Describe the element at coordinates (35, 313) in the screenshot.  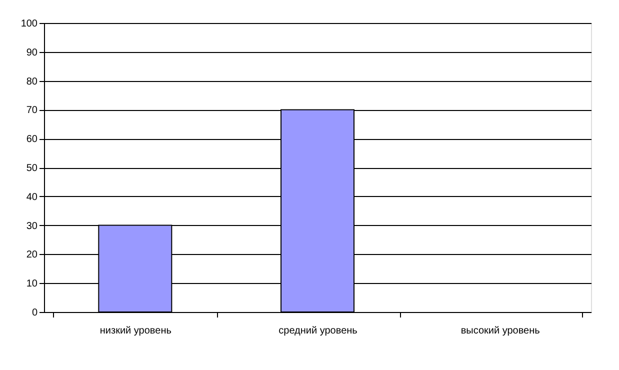
I see `y-tick-label: 0` at that location.